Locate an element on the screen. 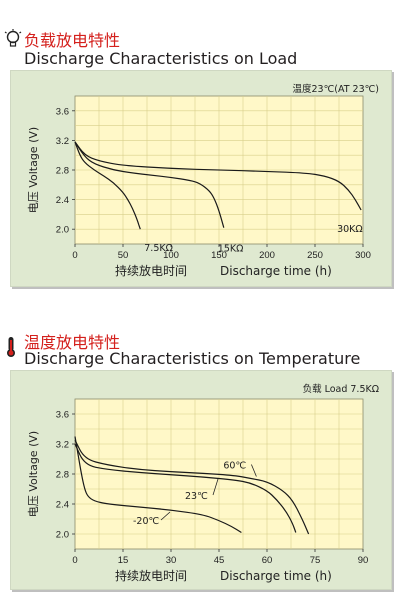 The height and width of the screenshot is (600, 400). section-title-en: Discharge Characteristics on Temperature is located at coordinates (192, 358).